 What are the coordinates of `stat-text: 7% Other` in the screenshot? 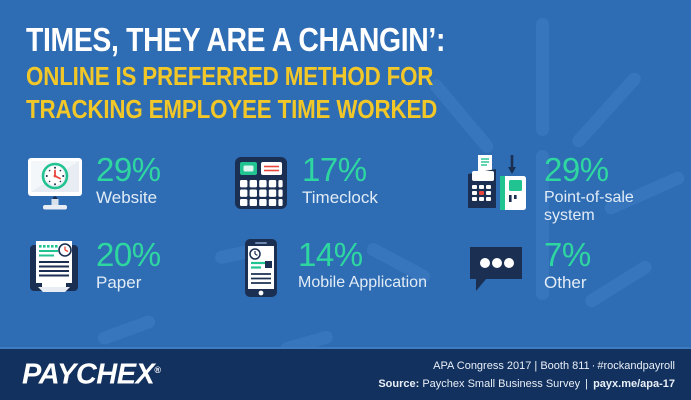 It's located at (567, 264).